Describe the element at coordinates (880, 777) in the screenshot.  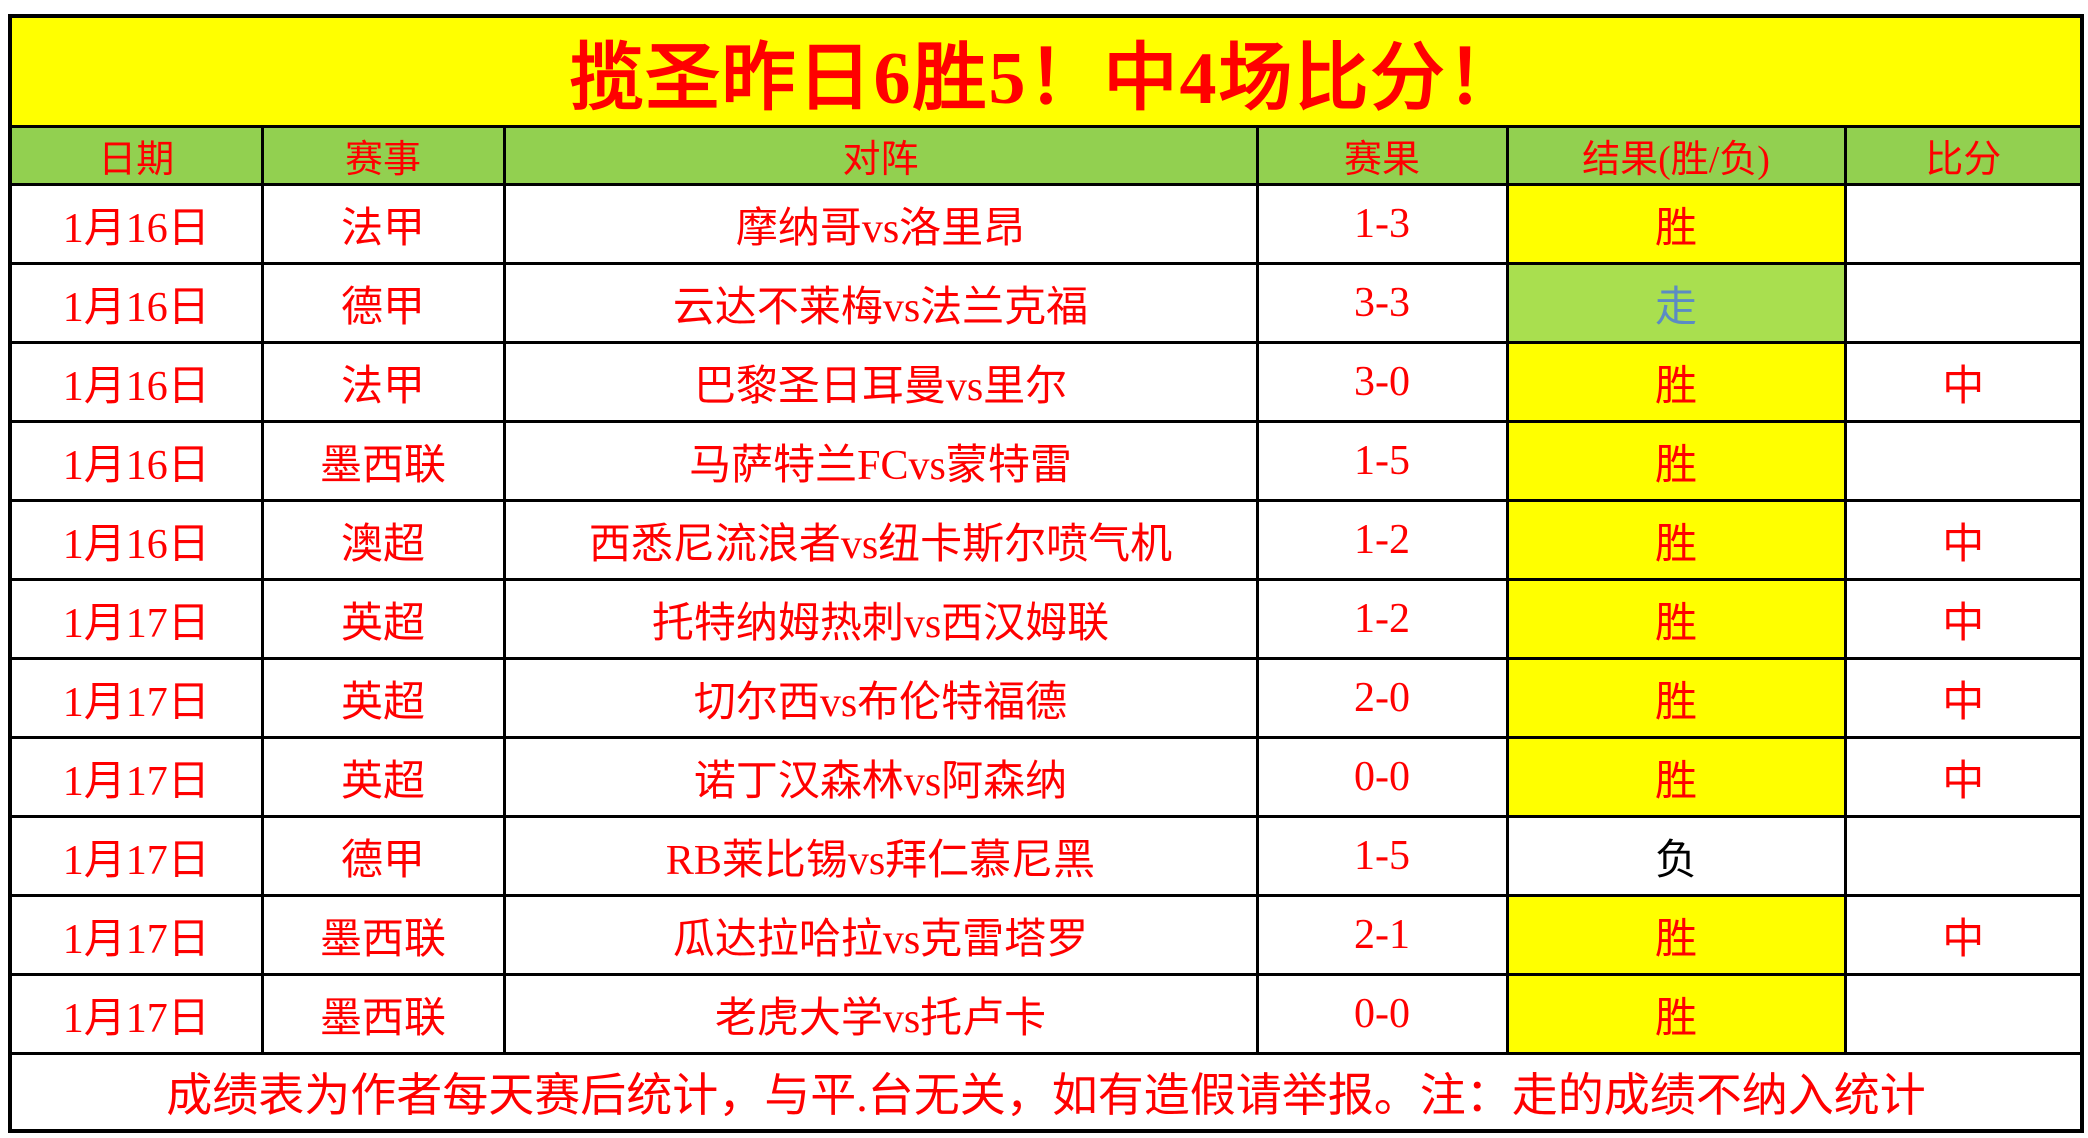
I see `match-cell: 诺丁汉森林vs阿森纳` at that location.